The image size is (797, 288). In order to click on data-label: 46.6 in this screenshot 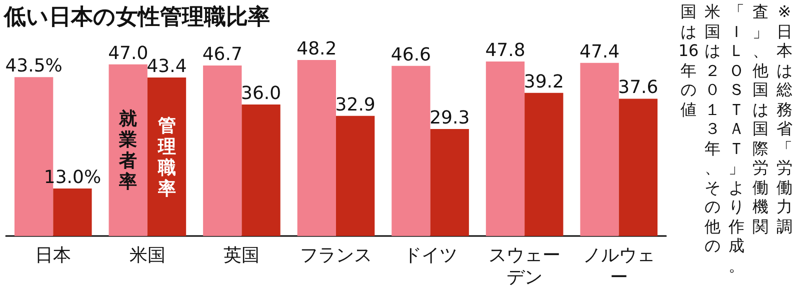, I will do `click(410, 55)`.